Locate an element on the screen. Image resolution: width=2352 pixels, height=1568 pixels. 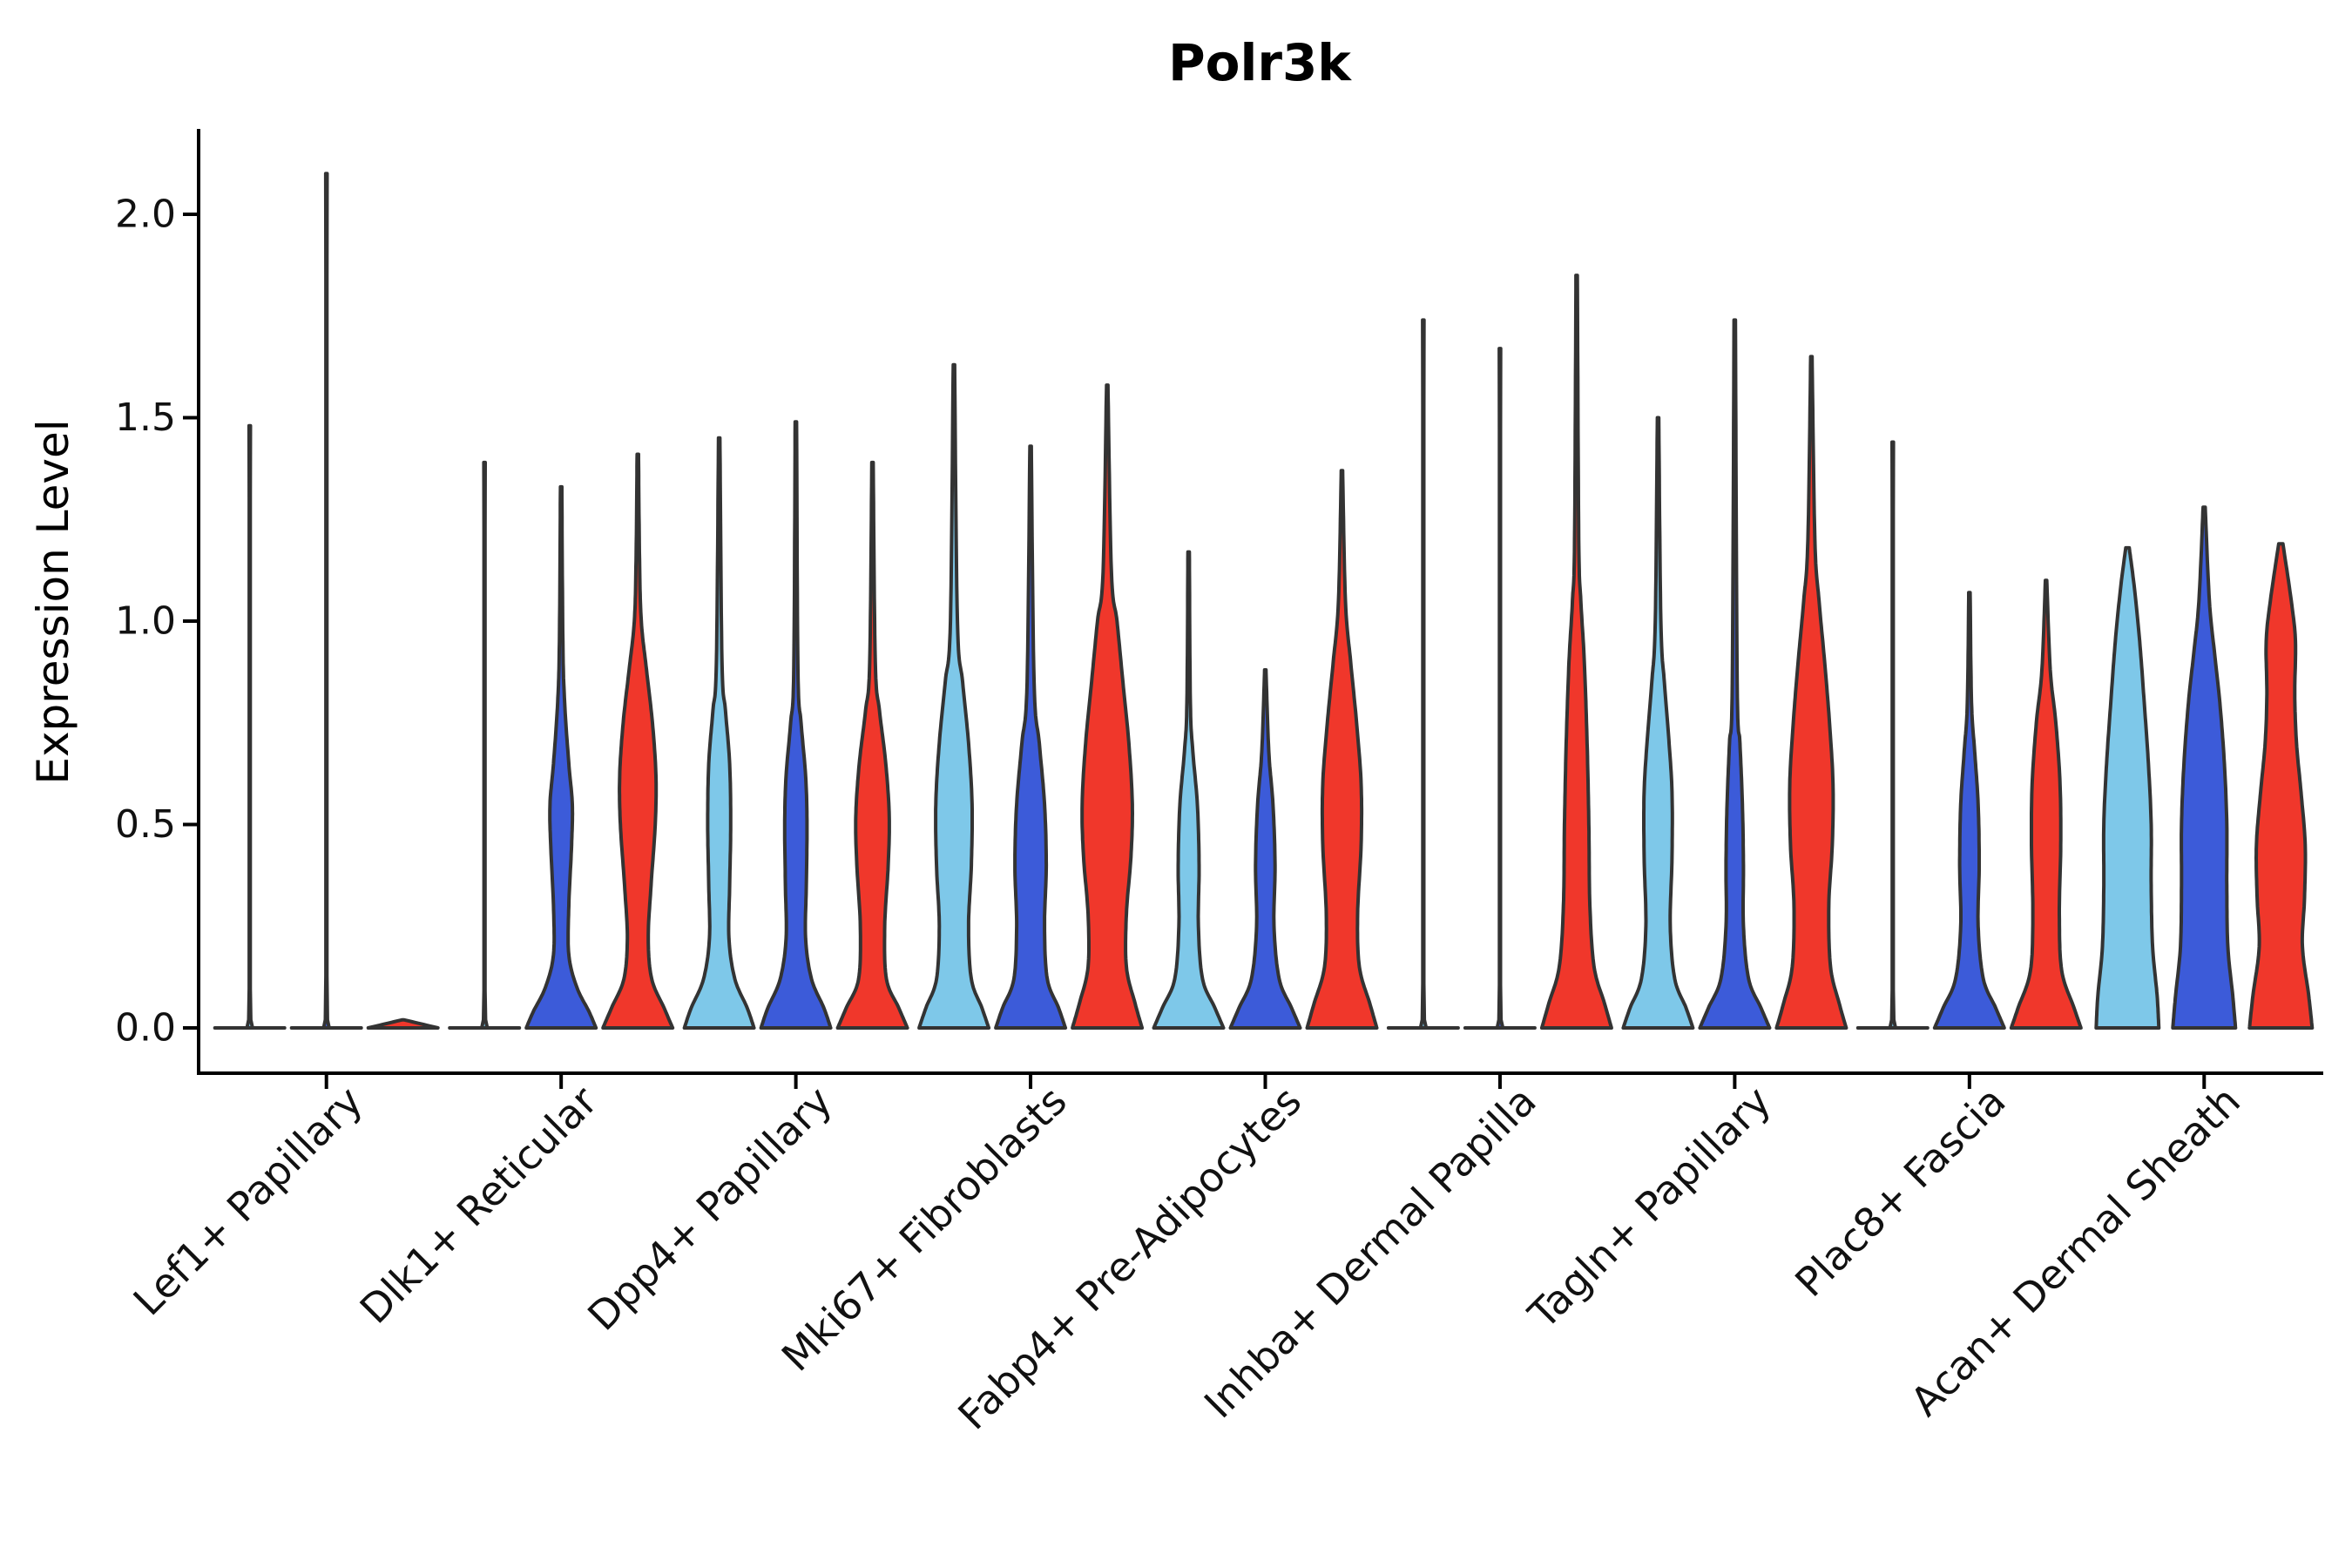
y-axis-label: Expression Level is located at coordinates (53, 601).